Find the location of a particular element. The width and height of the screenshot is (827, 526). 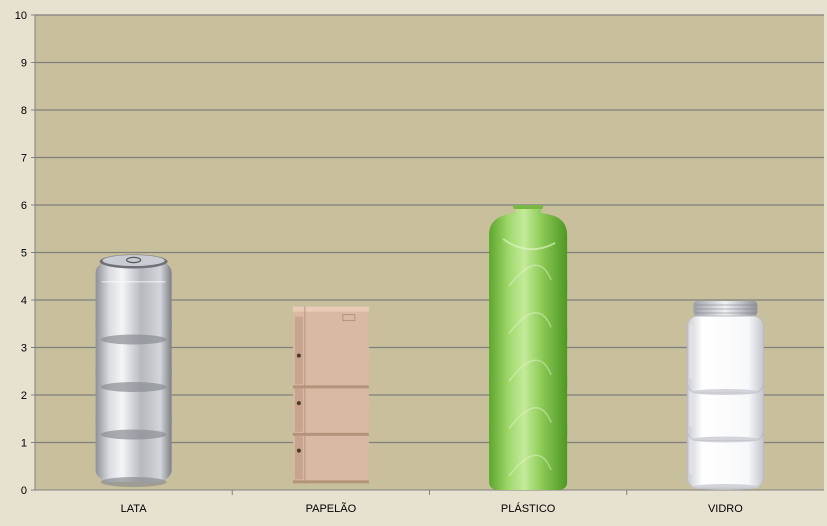

glass-jar-icon is located at coordinates (725, 348).